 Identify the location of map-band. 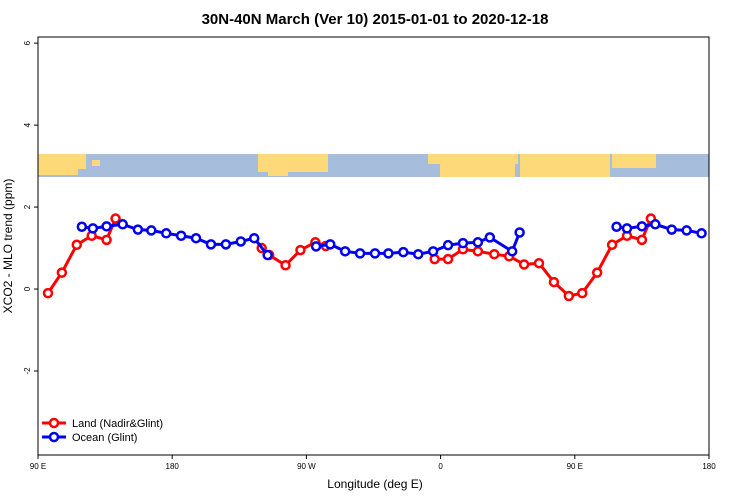
(373, 165).